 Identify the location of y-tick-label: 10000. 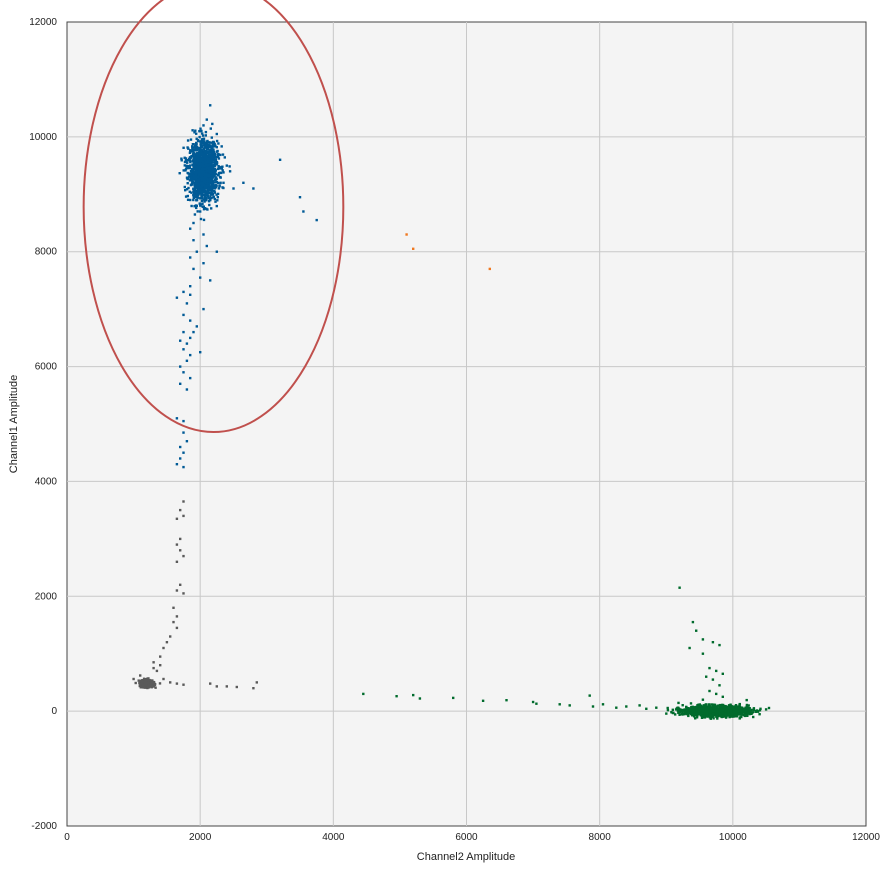
(43, 137).